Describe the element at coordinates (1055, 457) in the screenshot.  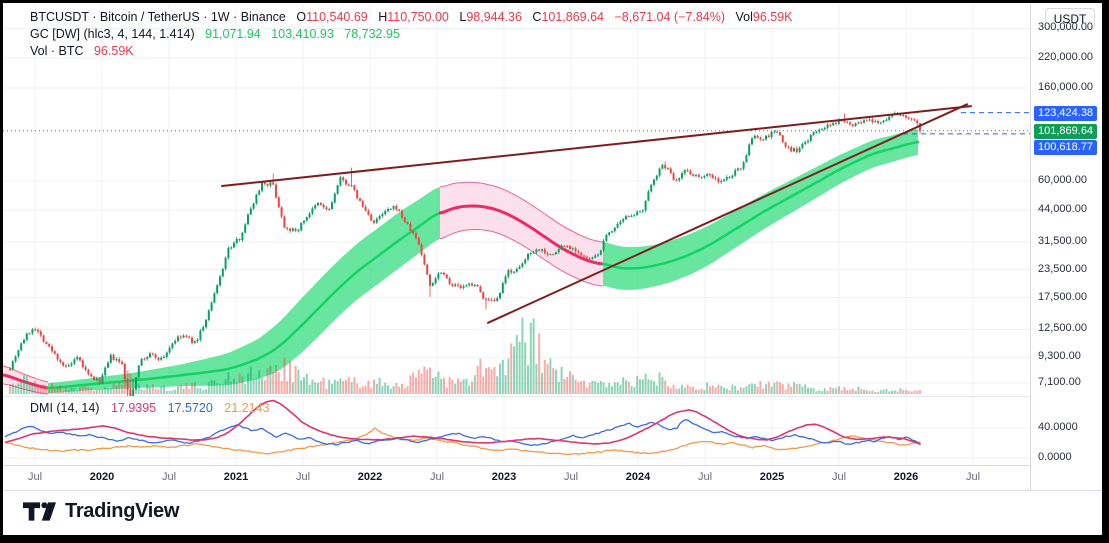
I see `dmi-tick-label: 0.0000` at that location.